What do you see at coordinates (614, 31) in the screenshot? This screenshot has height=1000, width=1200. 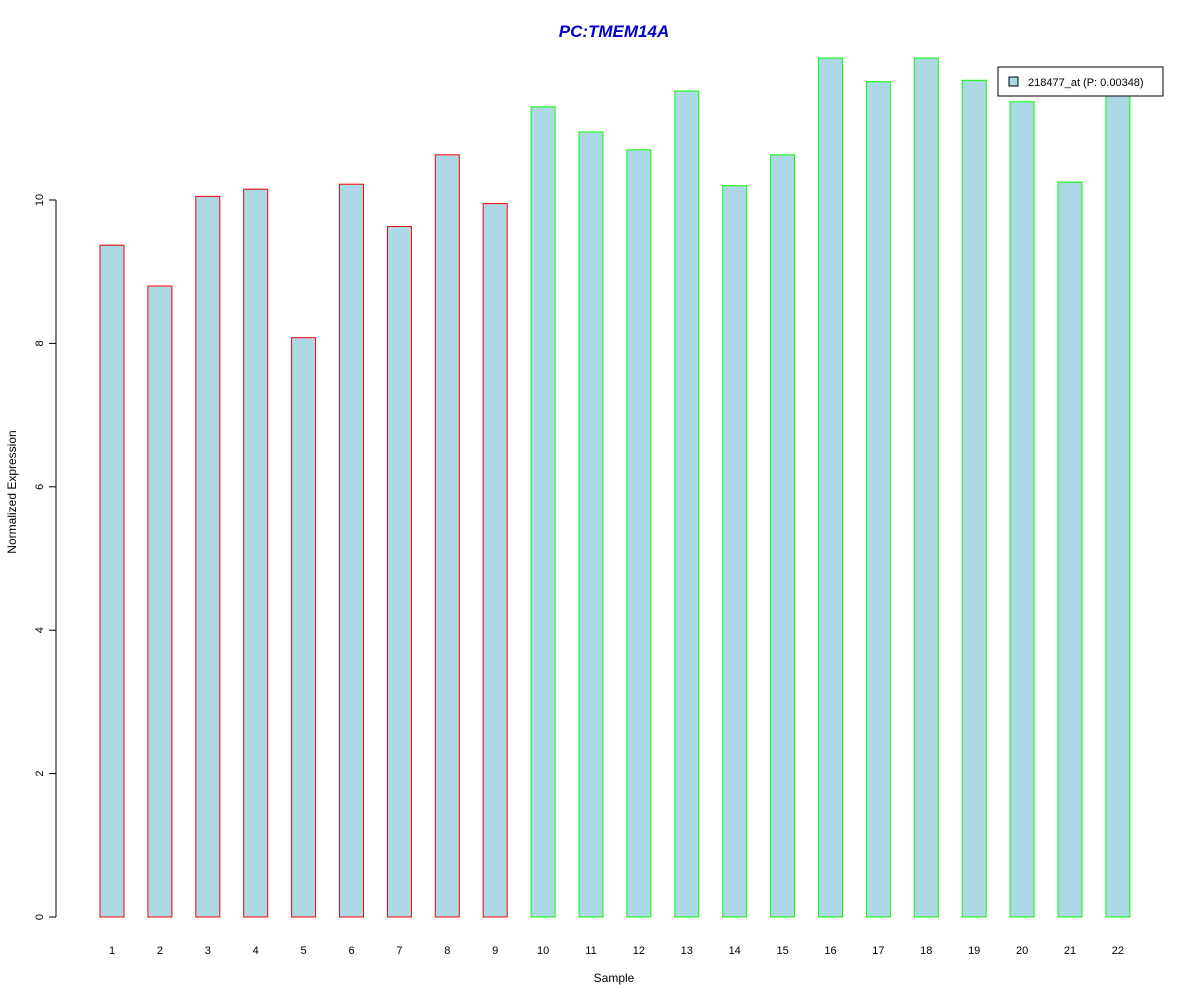 I see `chart-title: PC:TMEM14A` at bounding box center [614, 31].